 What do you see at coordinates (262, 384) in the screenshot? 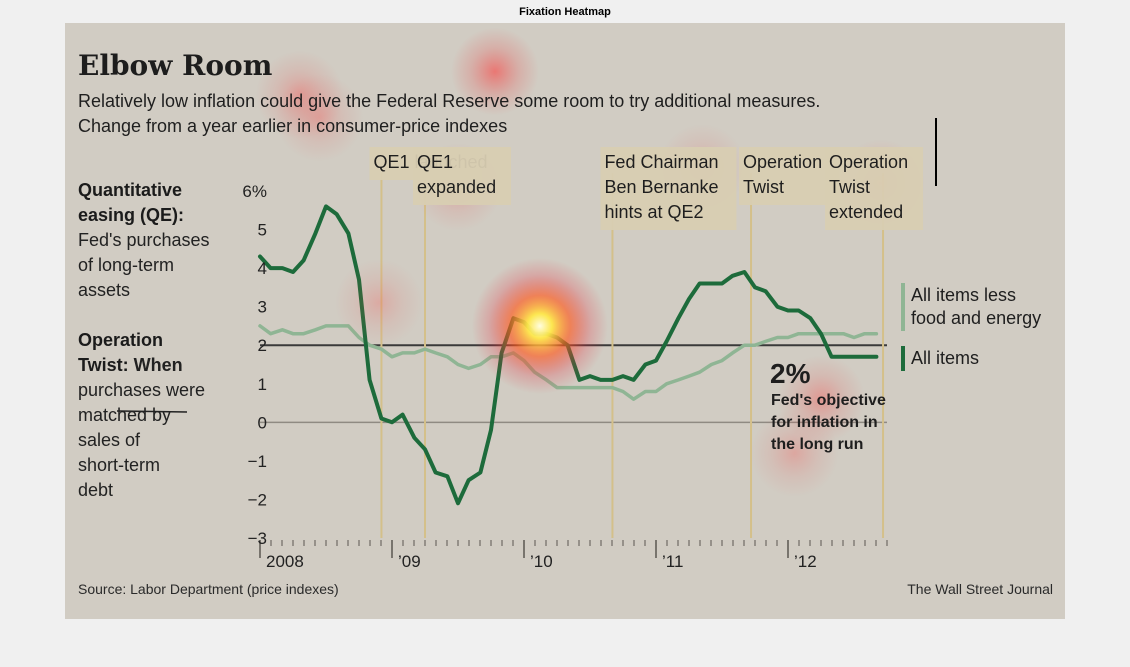
I see `y-tick-label: 1` at bounding box center [262, 384].